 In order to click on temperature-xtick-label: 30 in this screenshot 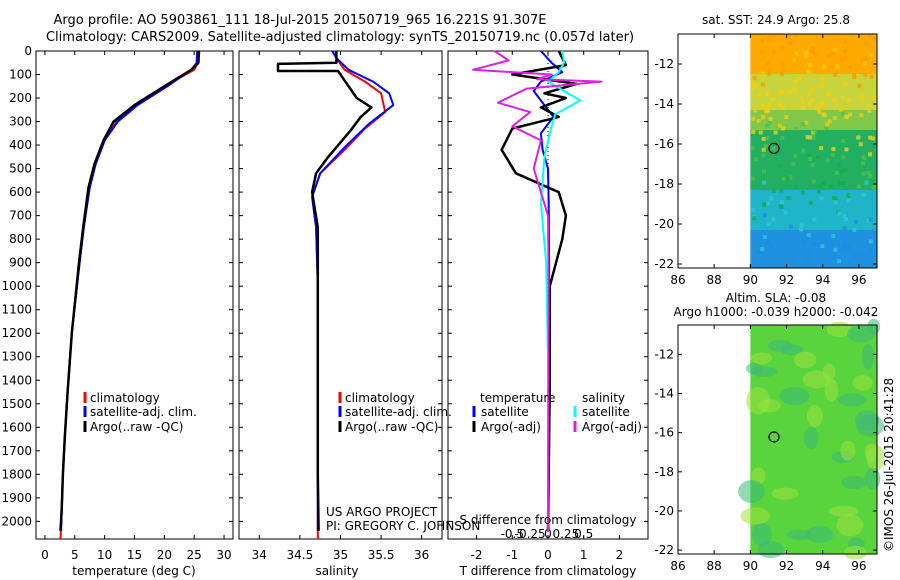, I will do `click(223, 555)`.